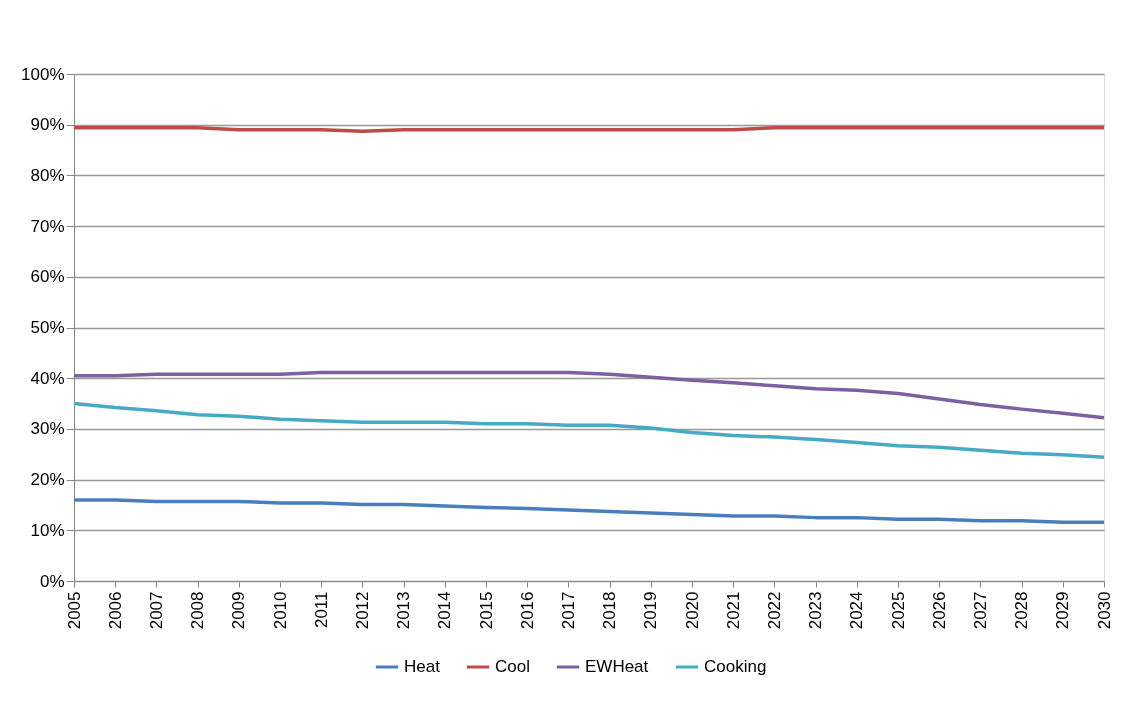  What do you see at coordinates (362, 610) in the screenshot?
I see `x-tick-label: 2012` at bounding box center [362, 610].